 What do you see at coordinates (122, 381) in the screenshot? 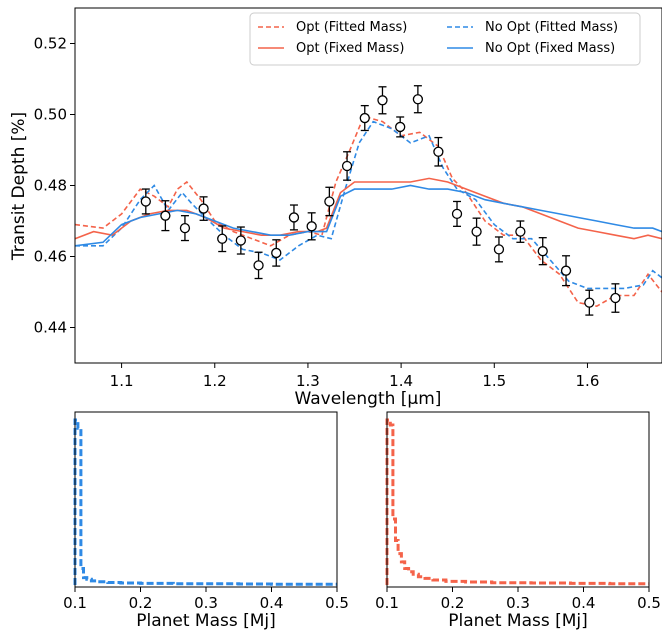
I see `x-tick-label: 1.1` at bounding box center [122, 381].